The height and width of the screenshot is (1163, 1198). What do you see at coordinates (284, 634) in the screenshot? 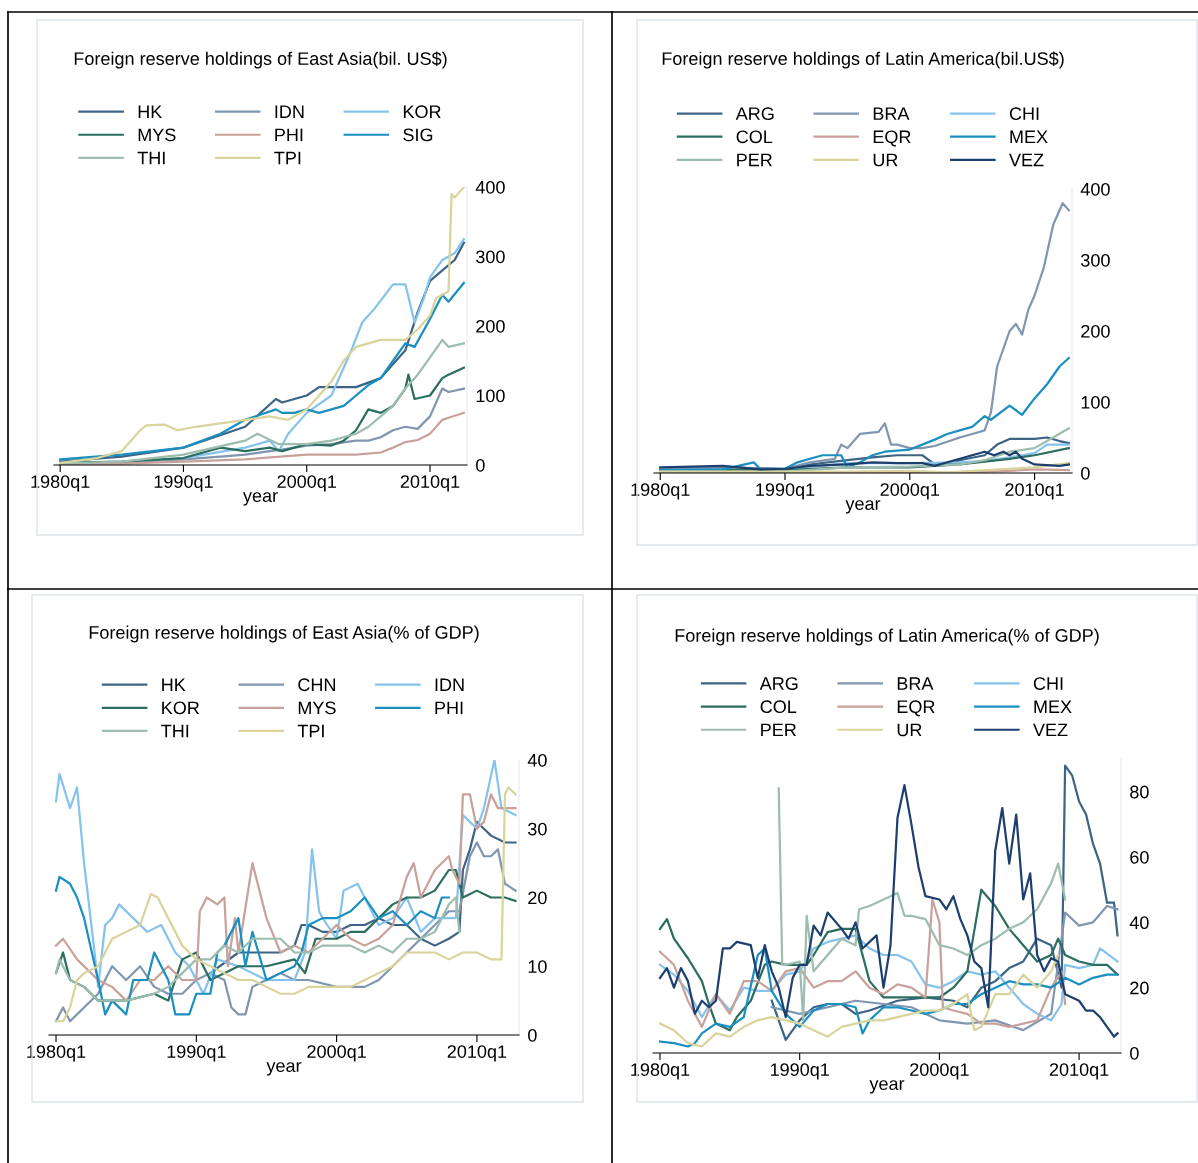
I see `chart-title: Foreign reserve holdings of East Asia(% of GDP)` at bounding box center [284, 634].